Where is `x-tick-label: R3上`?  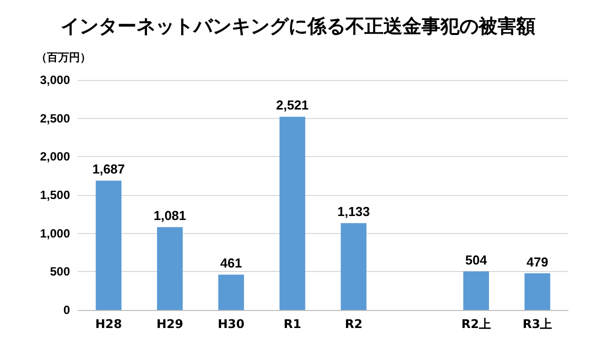
x-tick-label: R3上 is located at coordinates (537, 324).